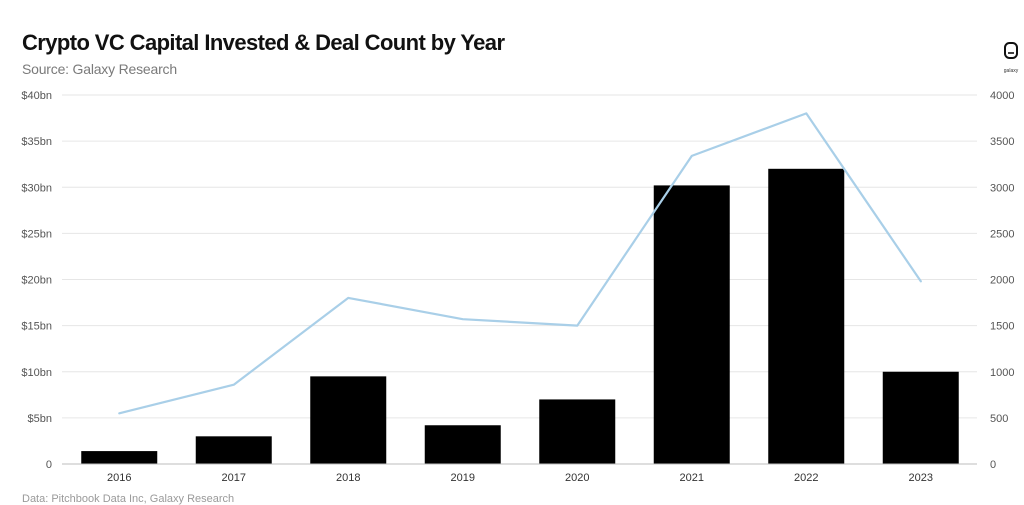 The width and height of the screenshot is (1024, 505). Describe the element at coordinates (1002, 188) in the screenshot. I see `y-right-tick-label: 3000` at that location.